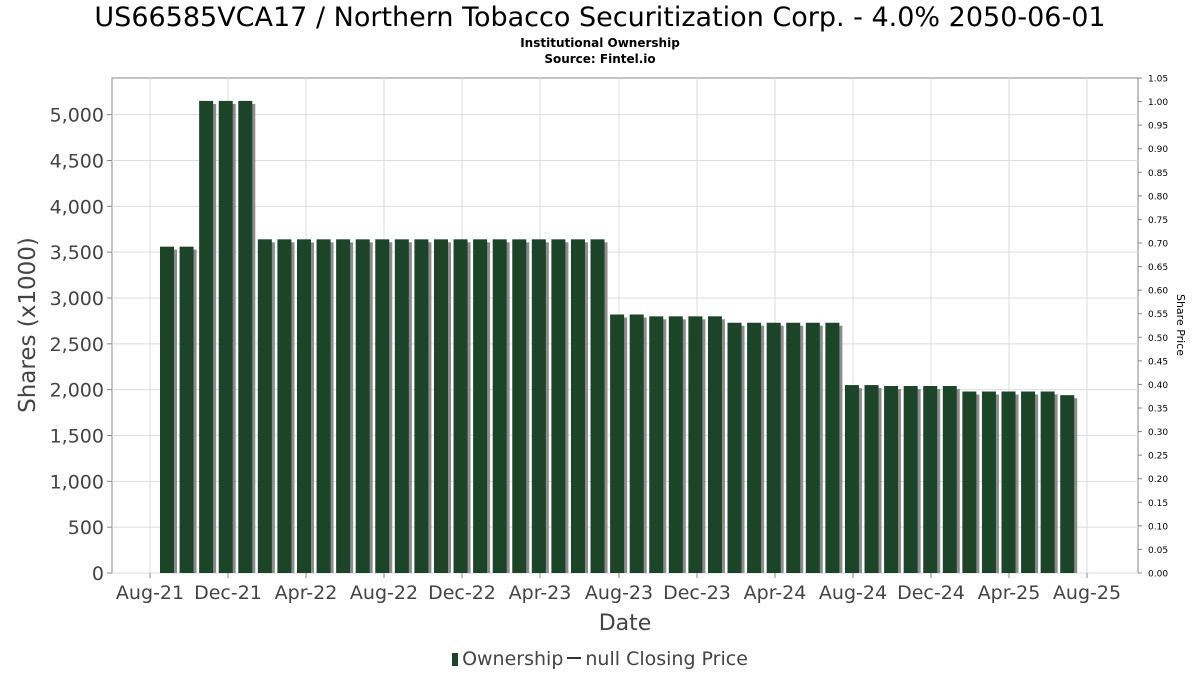 The image size is (1200, 675). Describe the element at coordinates (28, 325) in the screenshot. I see `y-axis-label: Shares (x1000)` at that location.